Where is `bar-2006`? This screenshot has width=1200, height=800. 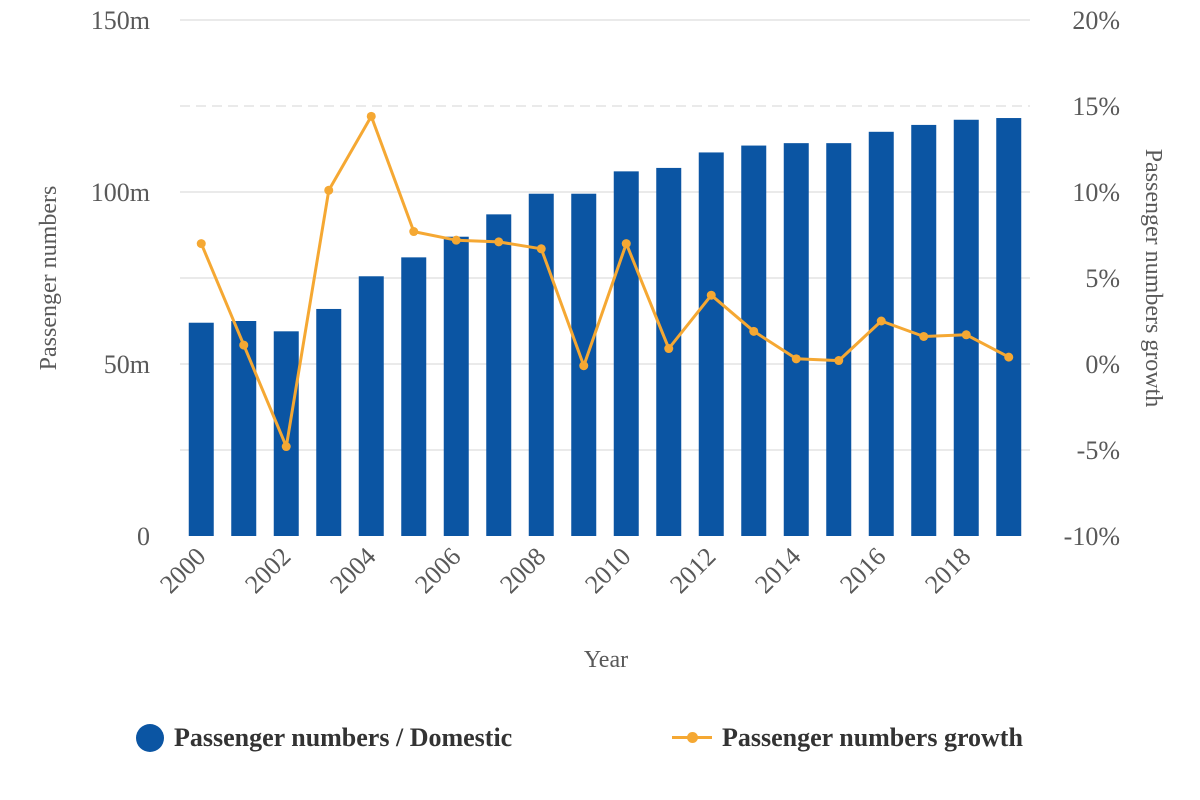 bar-2006 is located at coordinates (456, 386).